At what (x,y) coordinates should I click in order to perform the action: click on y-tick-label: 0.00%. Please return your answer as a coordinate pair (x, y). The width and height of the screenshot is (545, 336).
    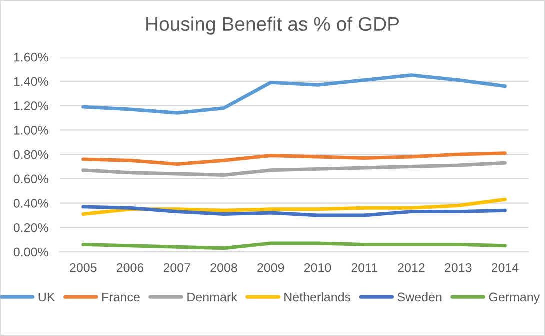
    Looking at the image, I should click on (31, 252).